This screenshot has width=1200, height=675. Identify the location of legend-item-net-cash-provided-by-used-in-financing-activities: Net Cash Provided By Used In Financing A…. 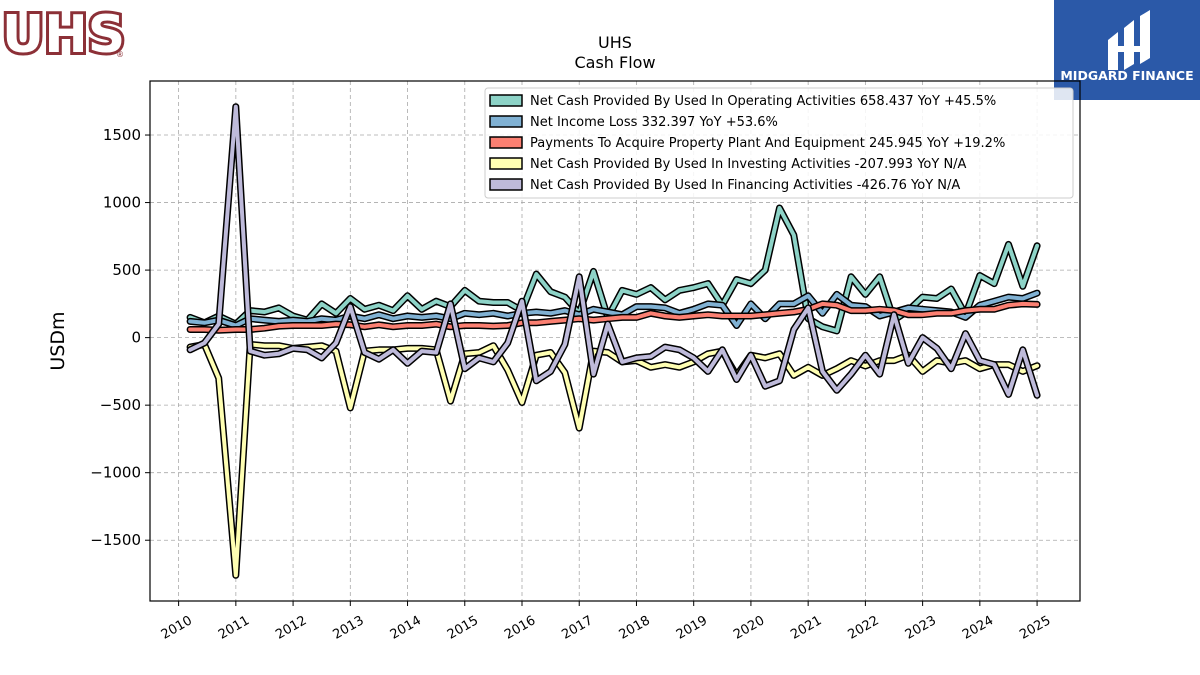
(724, 185).